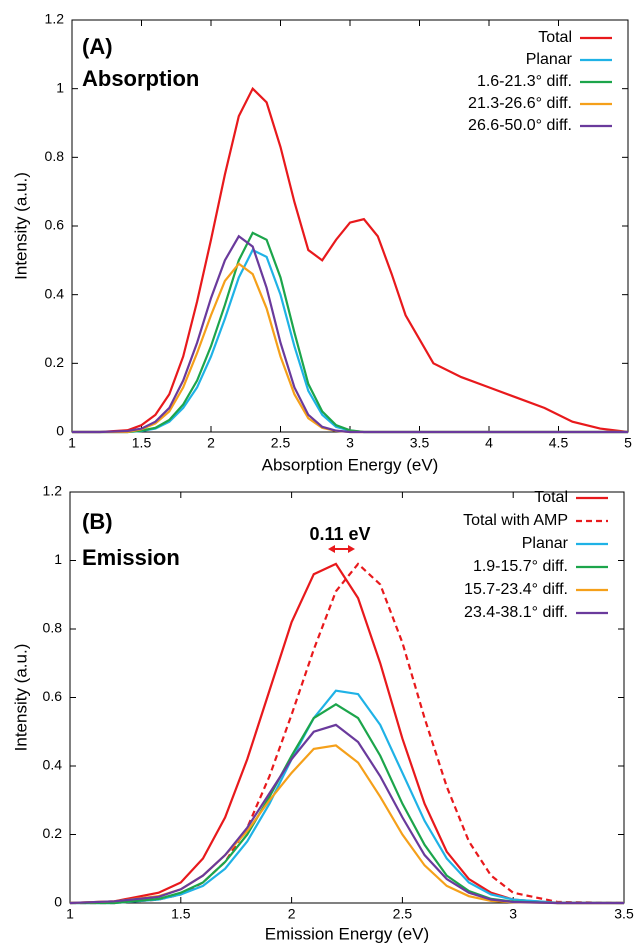  I want to click on legend-label: 1.9-15.7° diff., so click(520, 566).